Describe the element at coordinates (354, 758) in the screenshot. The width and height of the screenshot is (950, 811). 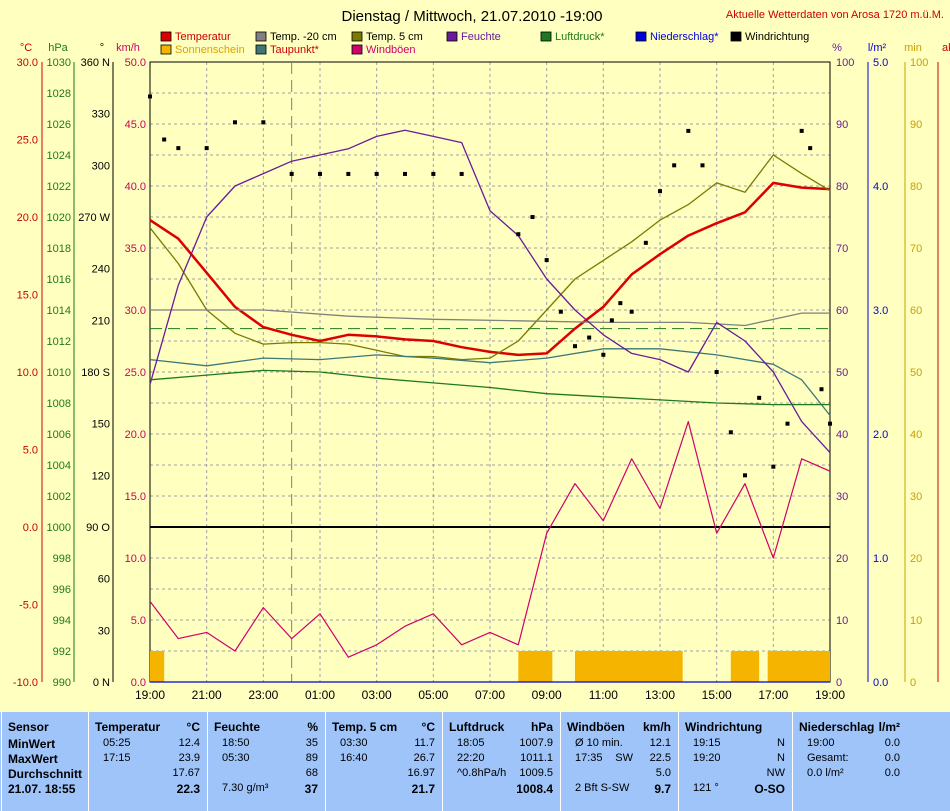
I see `stats-cell-label: 16:40` at that location.